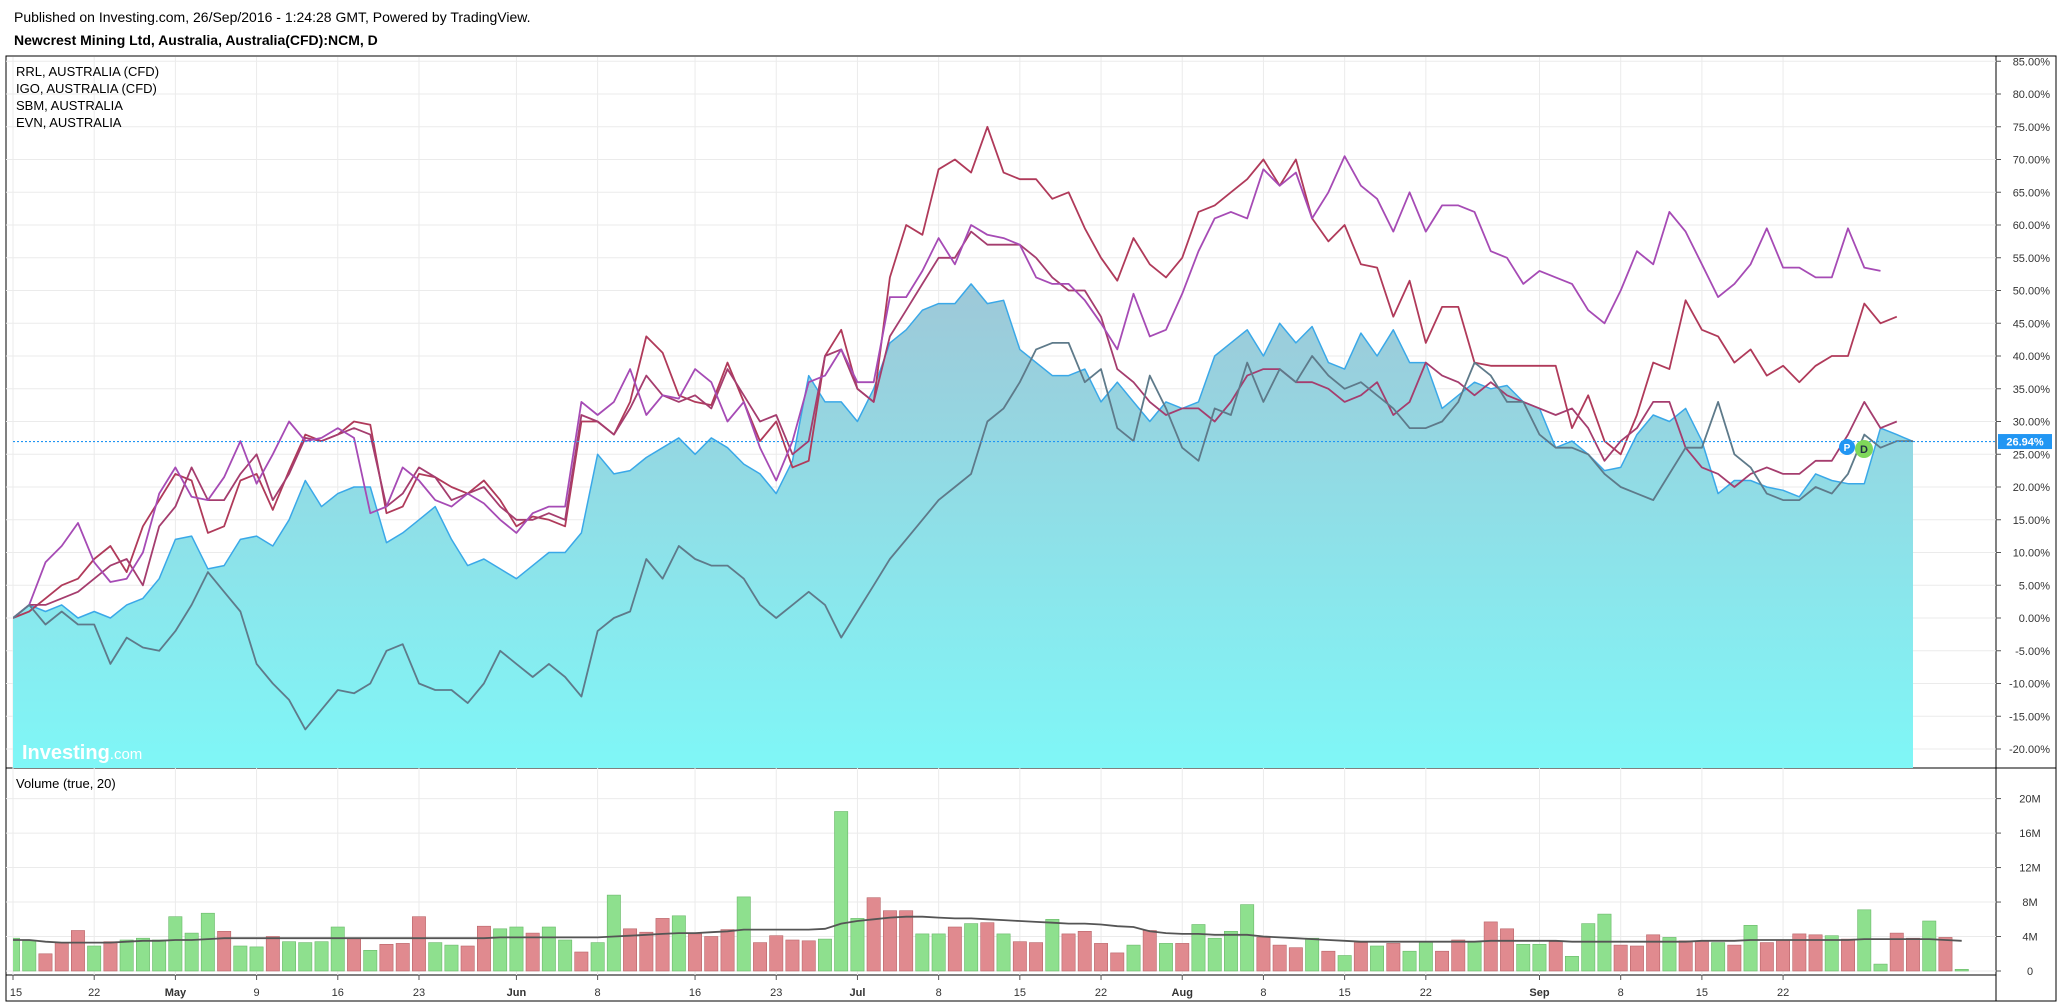  What do you see at coordinates (2034, 586) in the screenshot?
I see `y-tick-label: 5.00%` at bounding box center [2034, 586].